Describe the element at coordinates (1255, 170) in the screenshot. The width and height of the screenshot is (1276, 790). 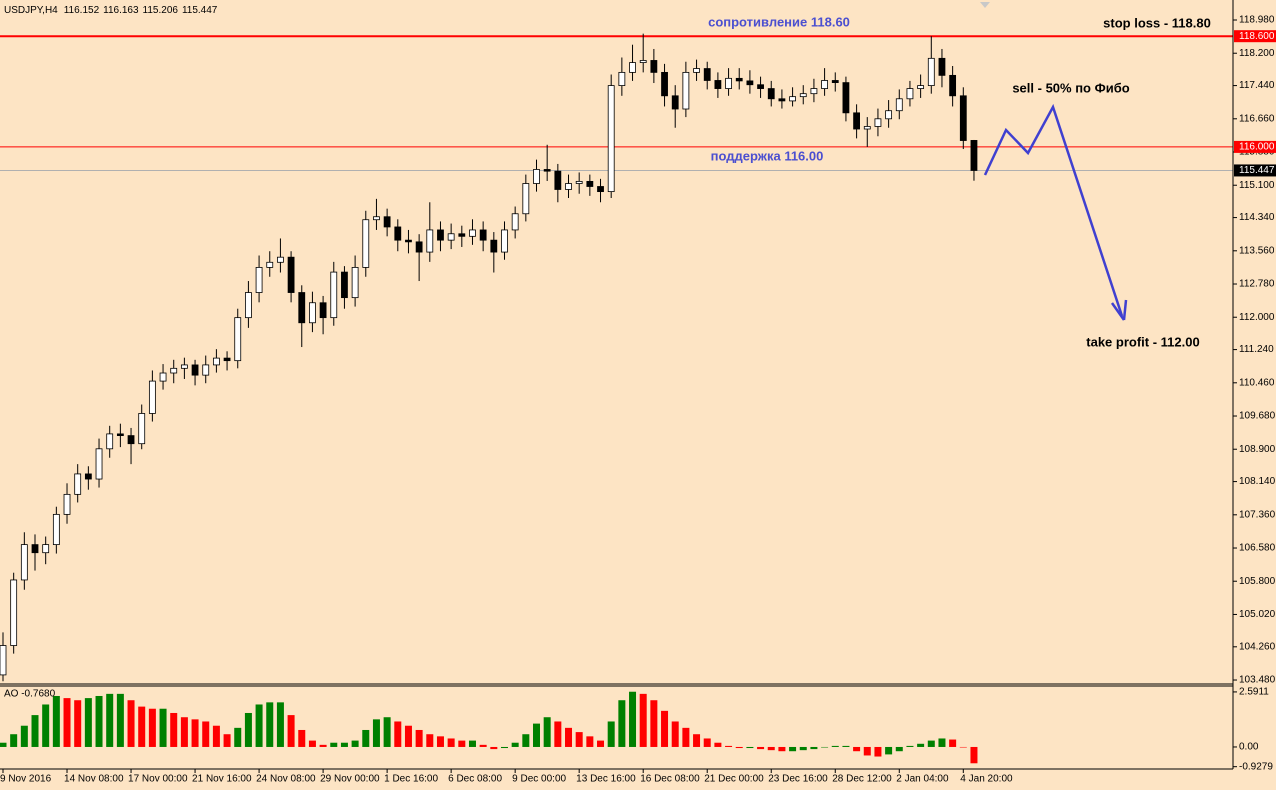
I see `current-price-box` at that location.